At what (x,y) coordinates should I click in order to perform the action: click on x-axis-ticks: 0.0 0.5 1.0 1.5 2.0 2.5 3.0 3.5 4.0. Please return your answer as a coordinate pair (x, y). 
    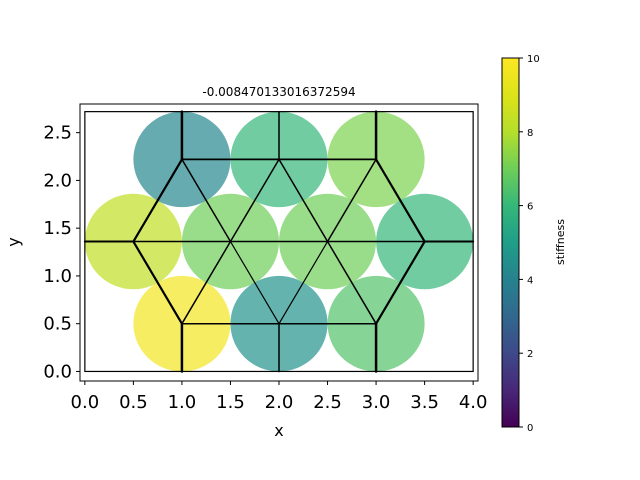
    Looking at the image, I should click on (279, 397).